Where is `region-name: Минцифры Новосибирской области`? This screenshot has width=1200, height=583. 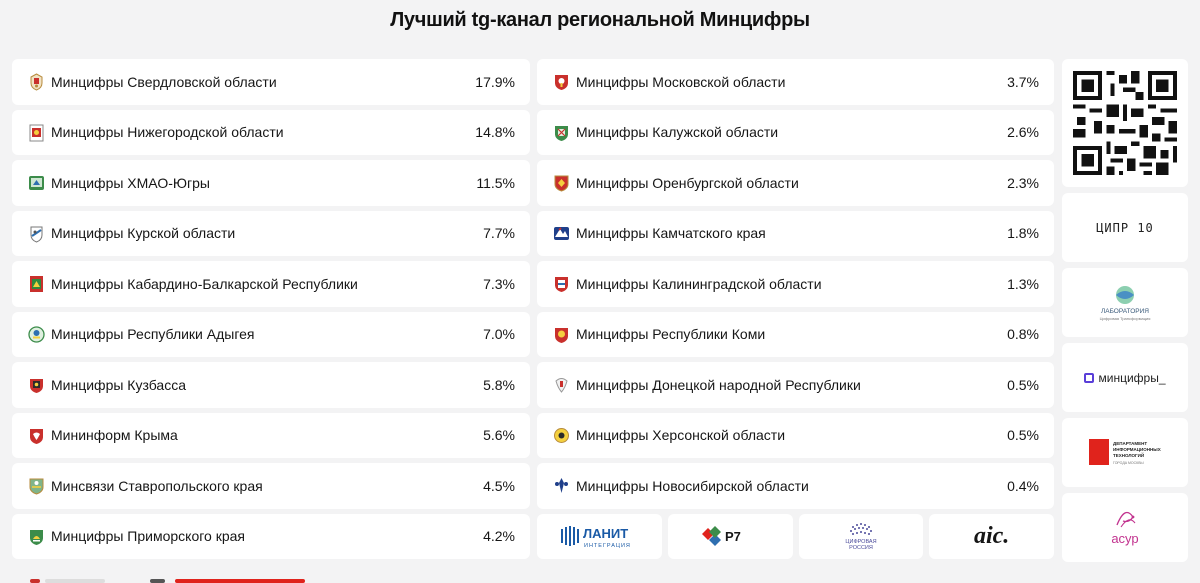
region-name: Минцифры Новосибирской области is located at coordinates (692, 485).